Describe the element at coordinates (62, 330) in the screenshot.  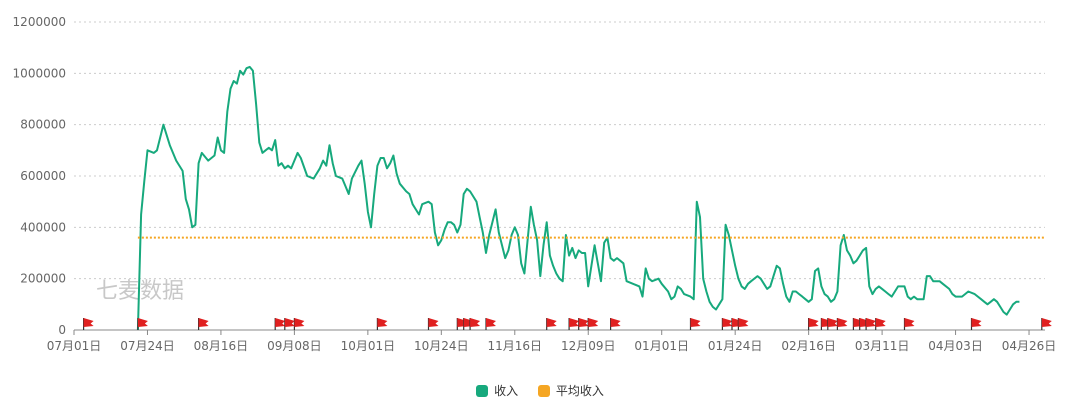
I see `y-tick-label: 0` at that location.